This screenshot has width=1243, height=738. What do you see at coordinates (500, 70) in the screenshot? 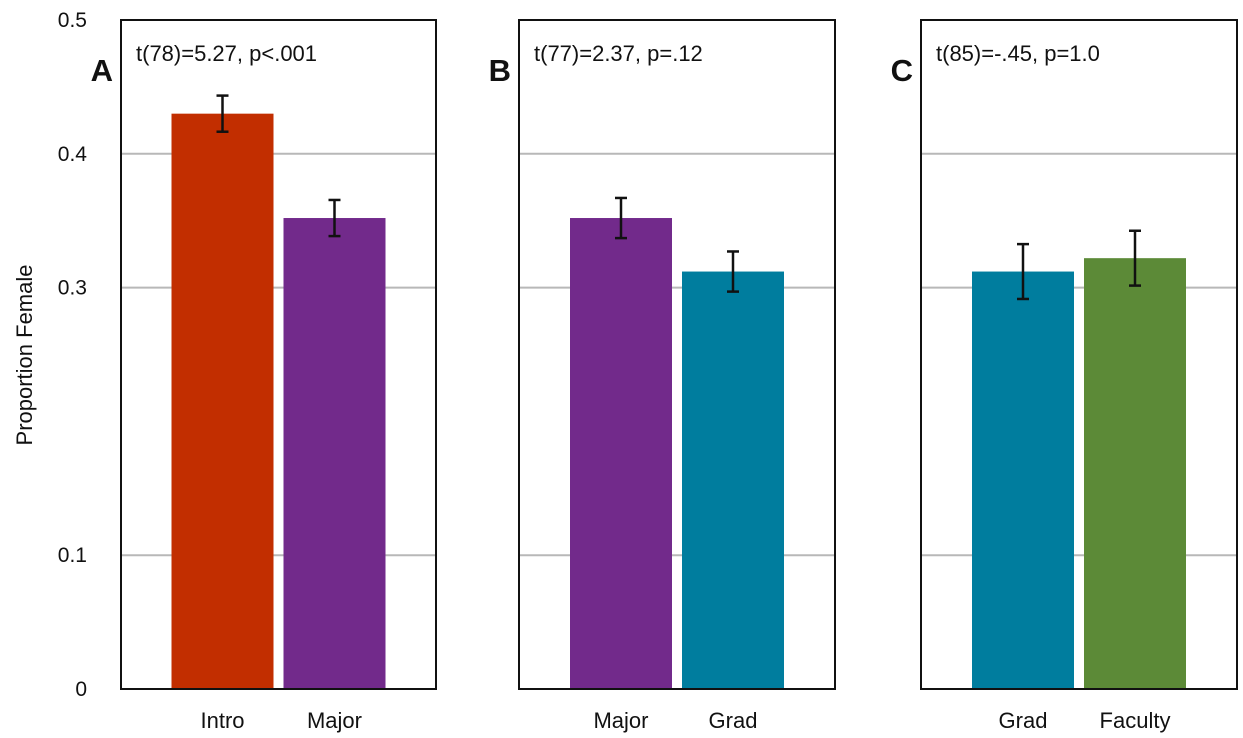
I see `panel-letter: B` at bounding box center [500, 70].